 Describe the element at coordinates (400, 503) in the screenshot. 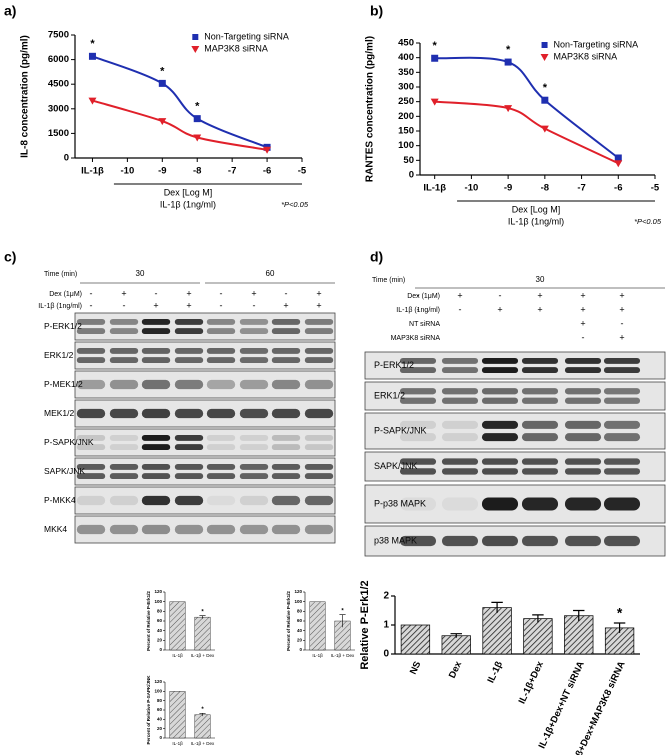

I see `blot-label: P-p38 MAPK` at that location.